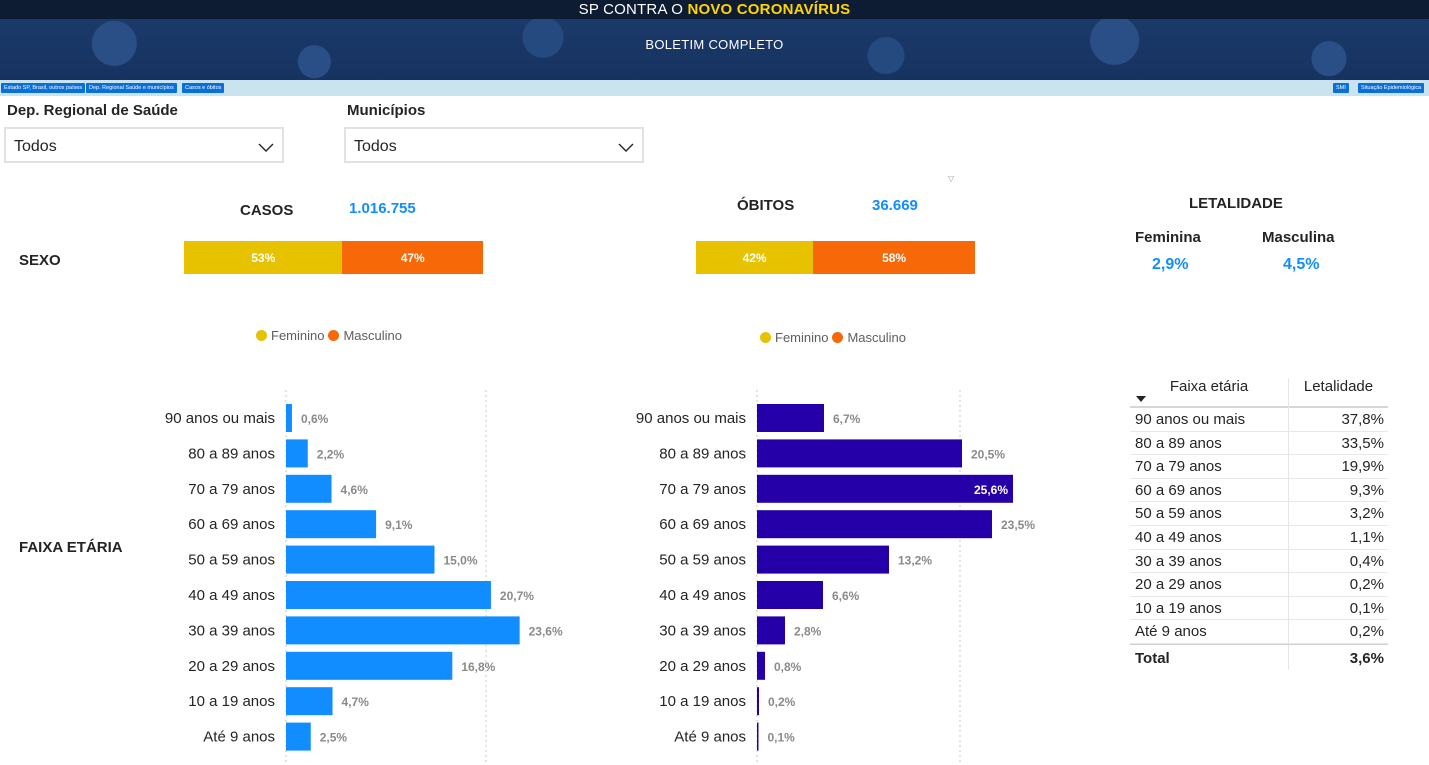 This screenshot has height=765, width=1429. What do you see at coordinates (331, 454) in the screenshot?
I see `data-label: 2,2%` at bounding box center [331, 454].